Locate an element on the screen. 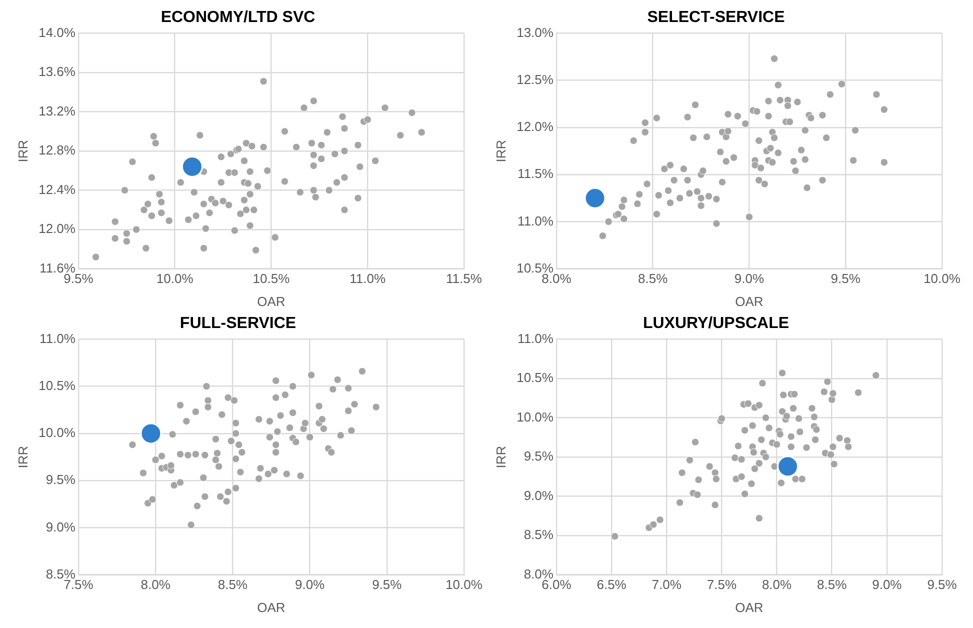 The image size is (973, 628). chart-title: LUXURY/UPSCALE is located at coordinates (716, 323).